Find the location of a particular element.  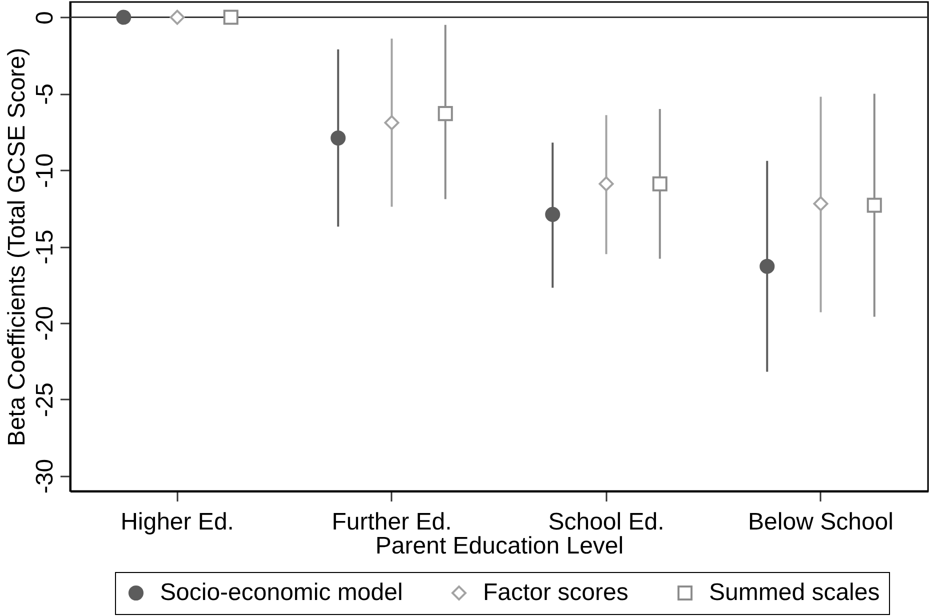

x-tick-label: Below School is located at coordinates (821, 522).